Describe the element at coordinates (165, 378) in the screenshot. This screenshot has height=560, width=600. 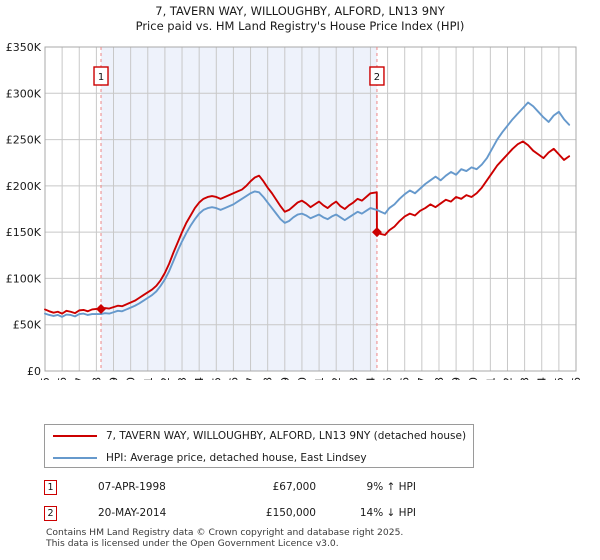
I see `x-axis-tick-label: 2002` at that location.